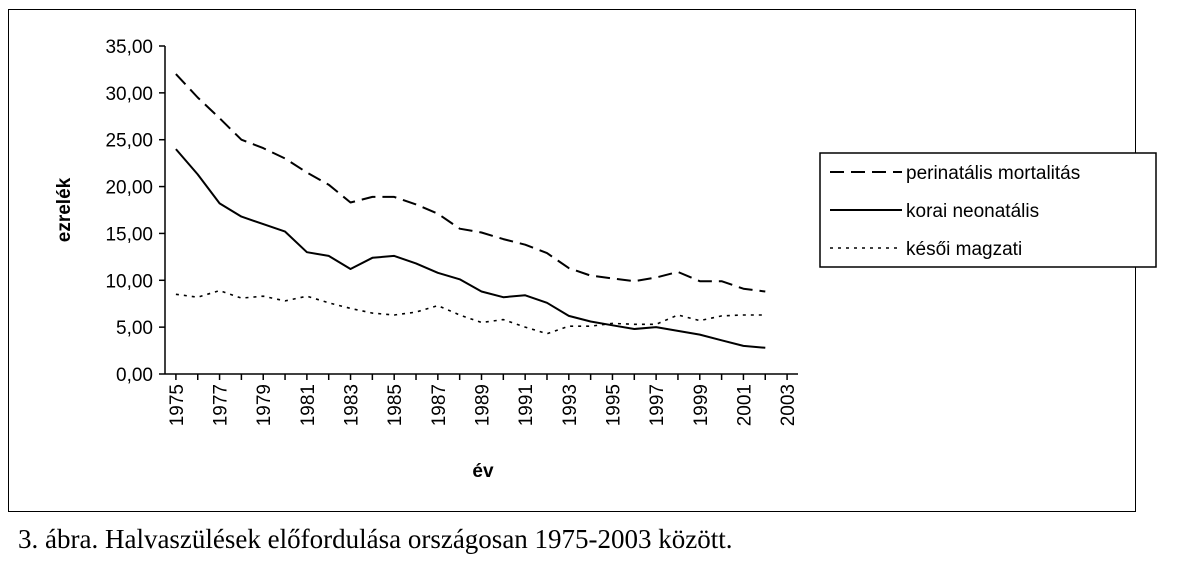  I want to click on x-tick-label: 1991, so click(526, 405).